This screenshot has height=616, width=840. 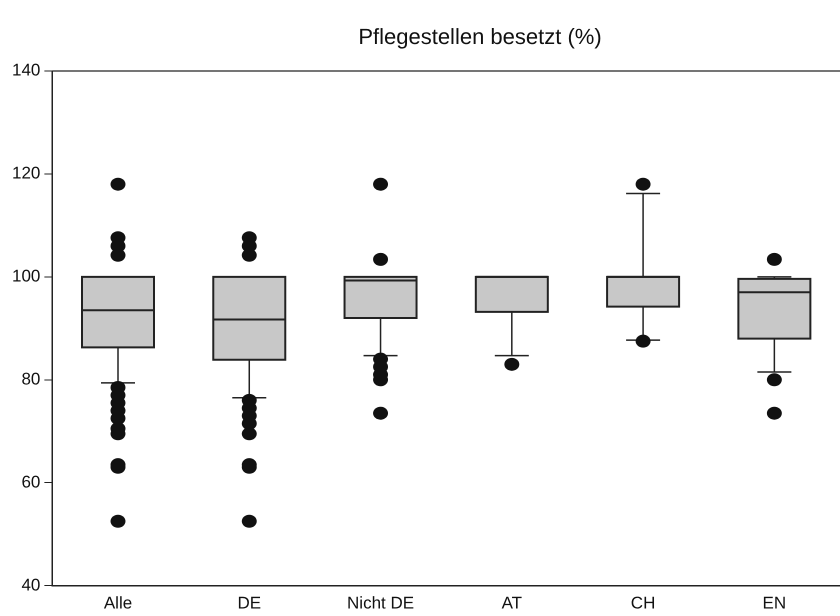 I want to click on x-tick-label: Alle, so click(x=118, y=602).